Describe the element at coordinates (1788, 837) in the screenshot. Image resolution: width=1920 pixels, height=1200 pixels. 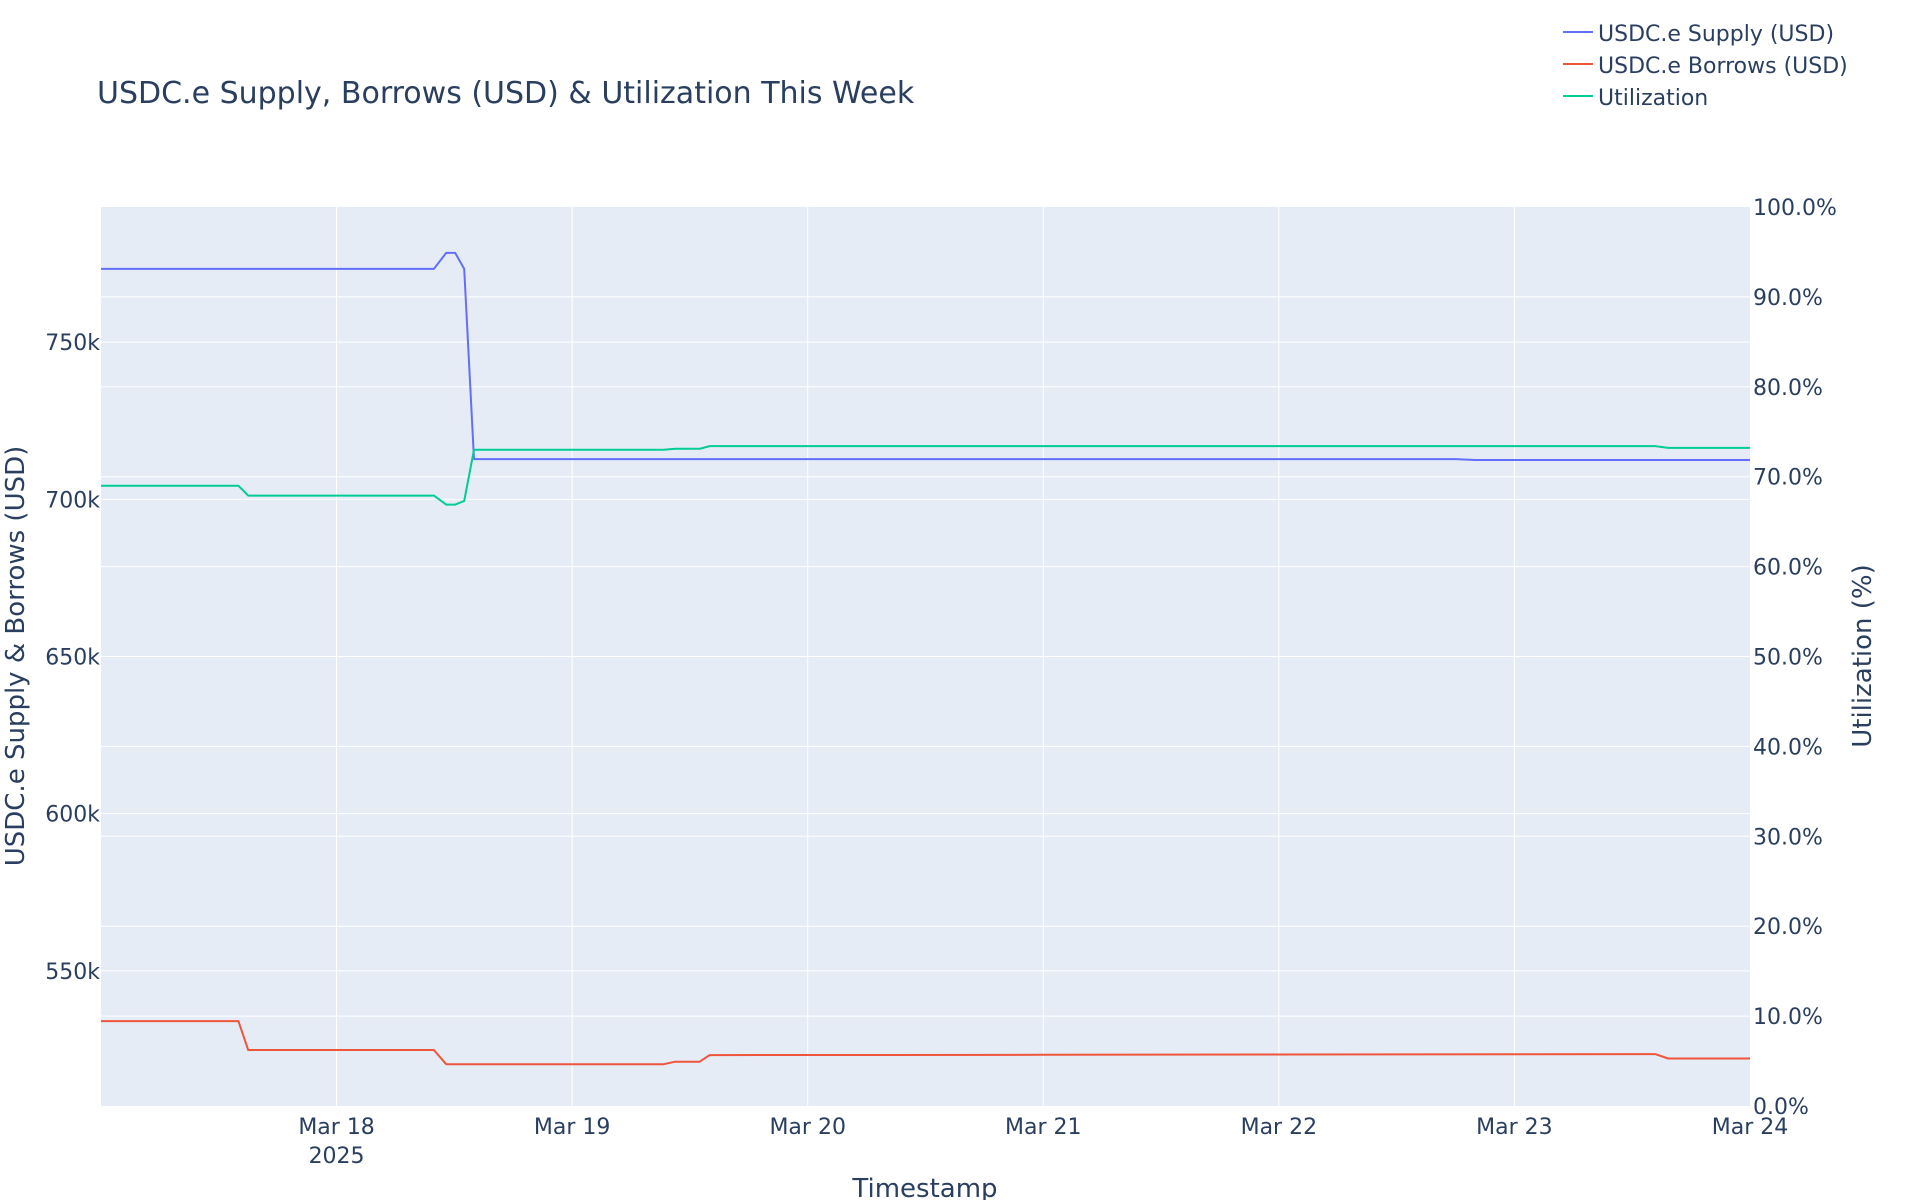
I see `y-right-tick-label: 30.0%` at that location.